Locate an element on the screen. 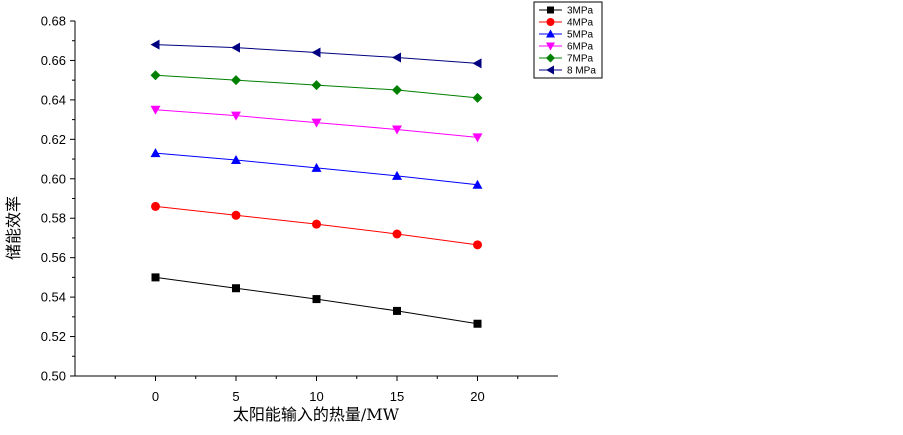  legend-label: 4MPa is located at coordinates (580, 23).